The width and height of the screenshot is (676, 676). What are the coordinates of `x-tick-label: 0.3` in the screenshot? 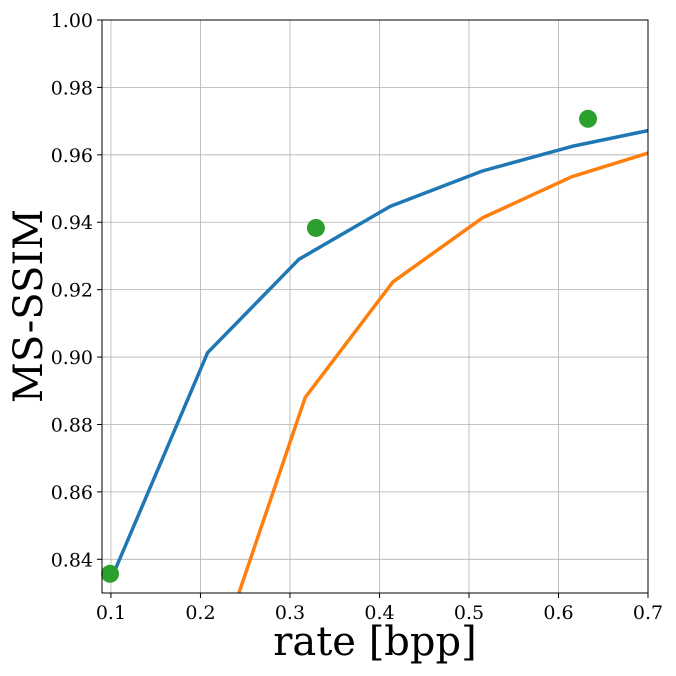 It's located at (290, 613).